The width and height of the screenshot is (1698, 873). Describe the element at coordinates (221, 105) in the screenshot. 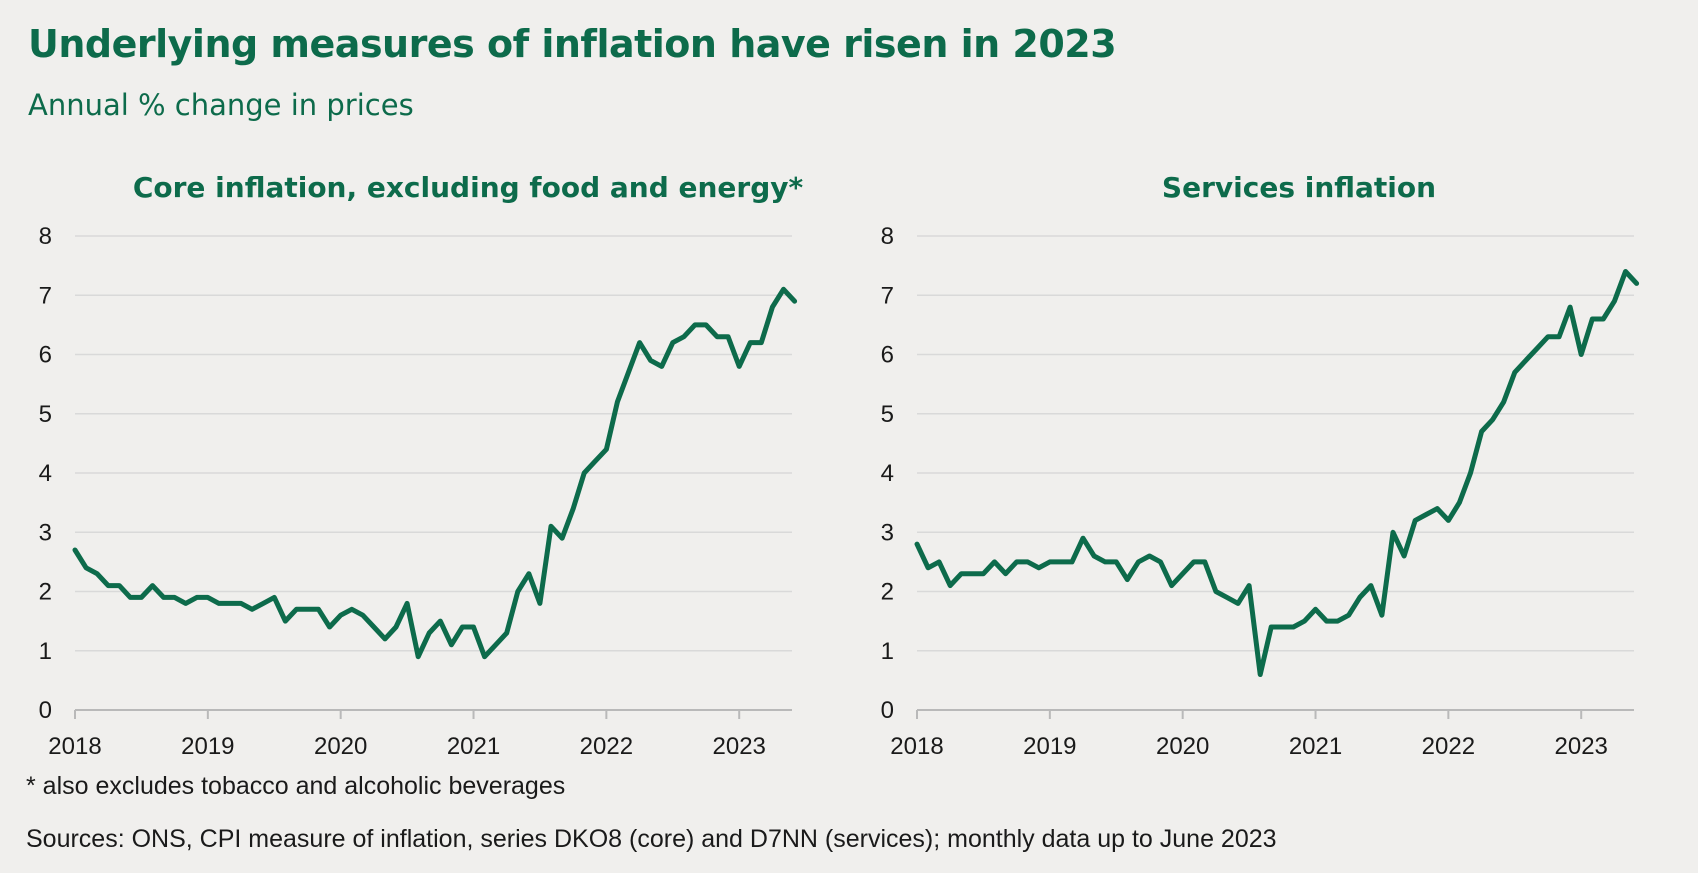

I see `chart-subtitle: Annual % change in prices` at that location.